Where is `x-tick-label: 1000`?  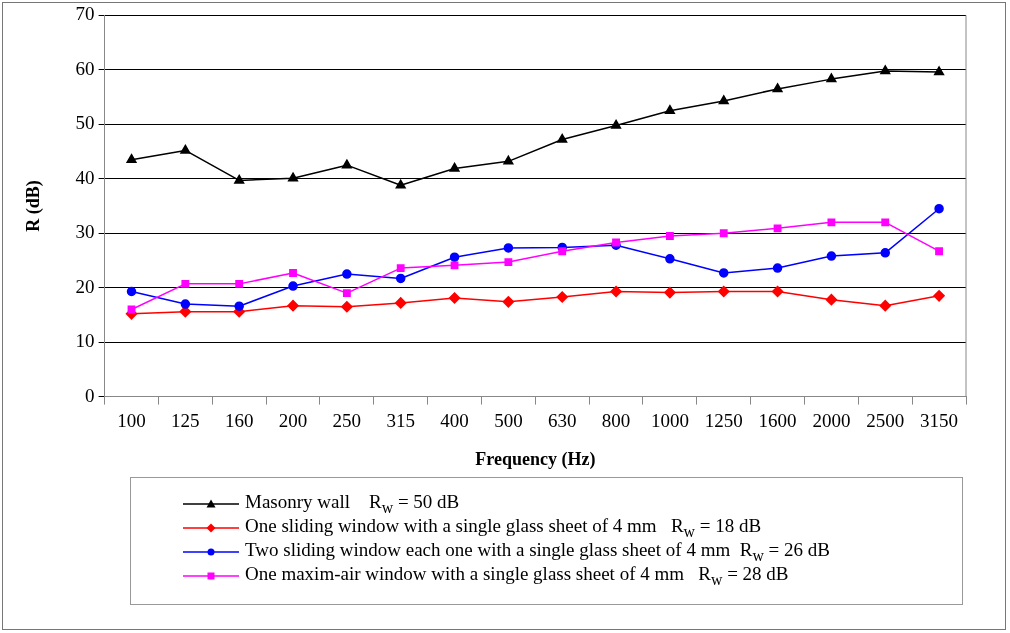
x-tick-label: 1000 is located at coordinates (669, 420).